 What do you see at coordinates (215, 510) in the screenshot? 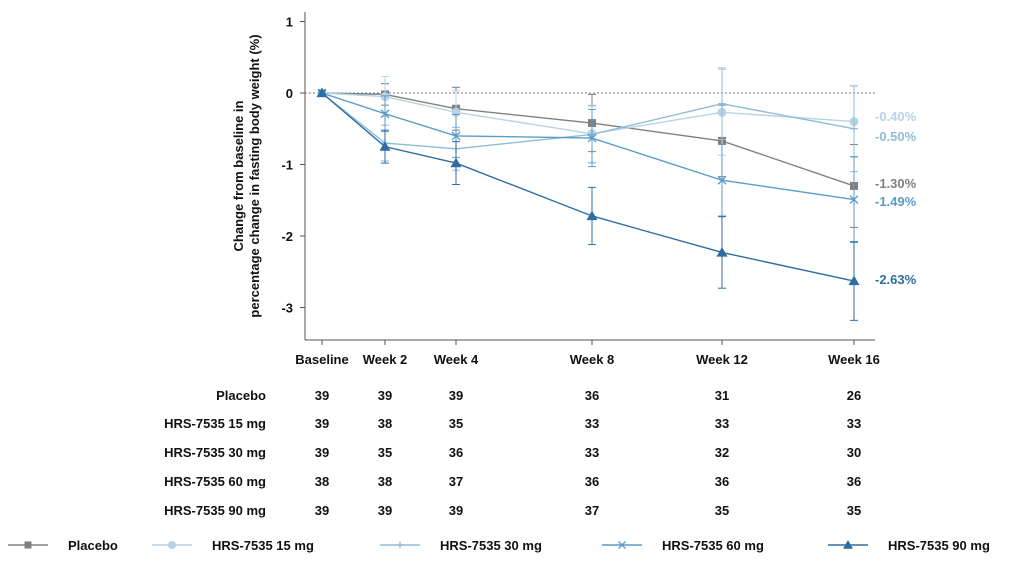
I see `table-row-label: HRS-7535 90 mg` at bounding box center [215, 510].